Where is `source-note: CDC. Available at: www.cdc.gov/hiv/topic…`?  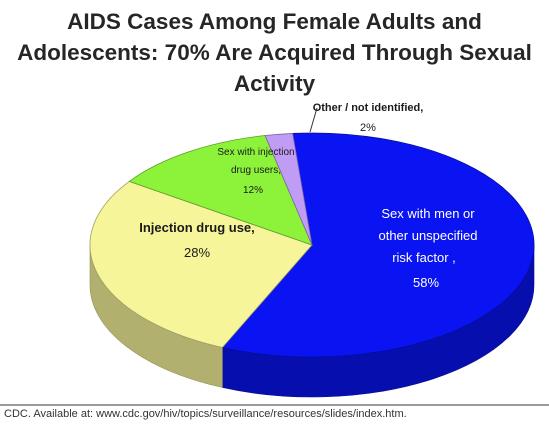
source-note: CDC. Available at: www.cdc.gov/hiv/topic… is located at coordinates (205, 414).